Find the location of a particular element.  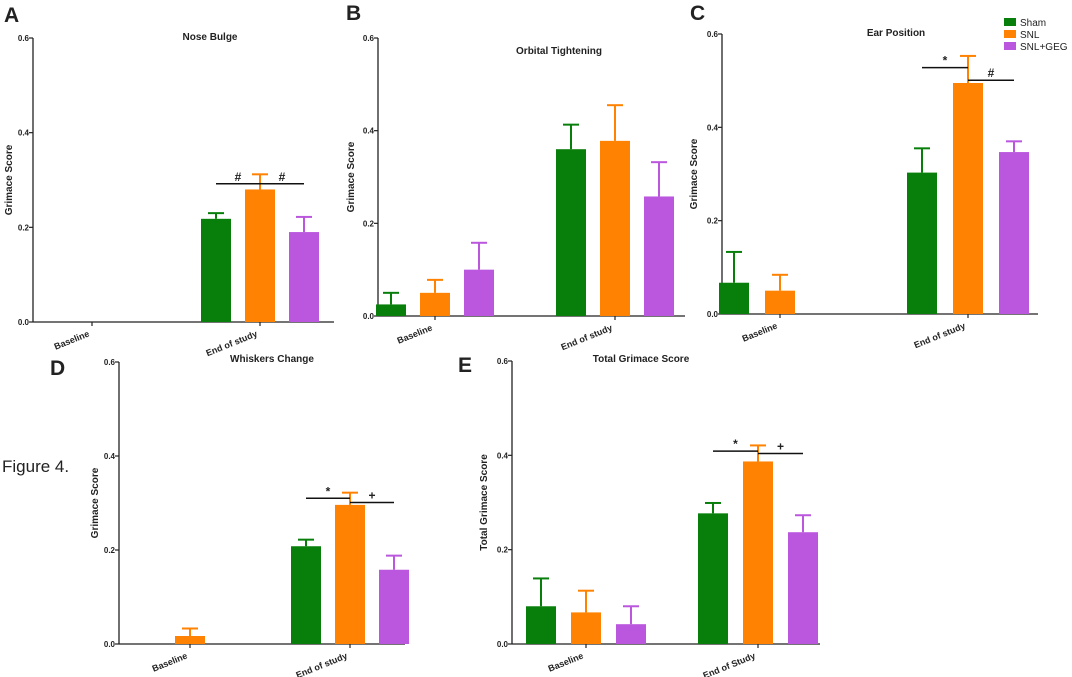

legend-label: SNL is located at coordinates (1030, 35).